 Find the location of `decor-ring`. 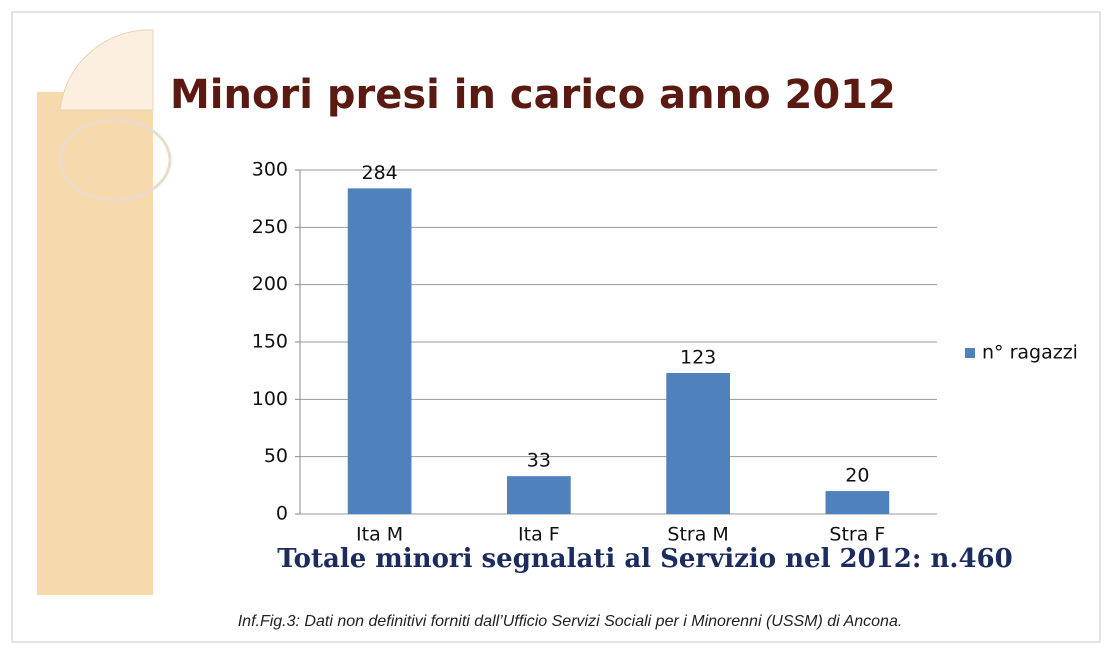

decor-ring is located at coordinates (115, 160).